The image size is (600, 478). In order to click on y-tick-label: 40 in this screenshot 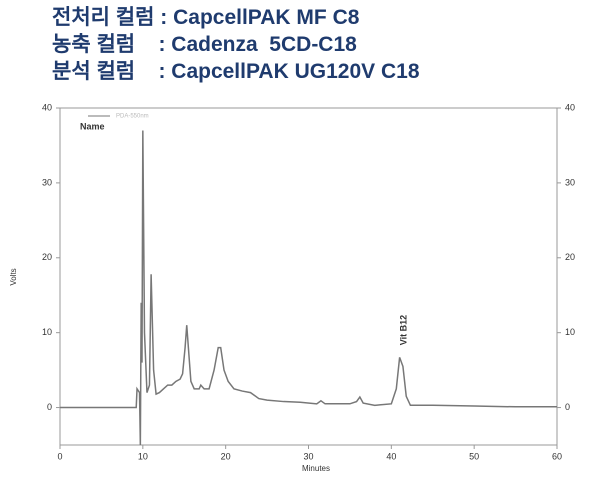, I will do `click(47, 107)`.